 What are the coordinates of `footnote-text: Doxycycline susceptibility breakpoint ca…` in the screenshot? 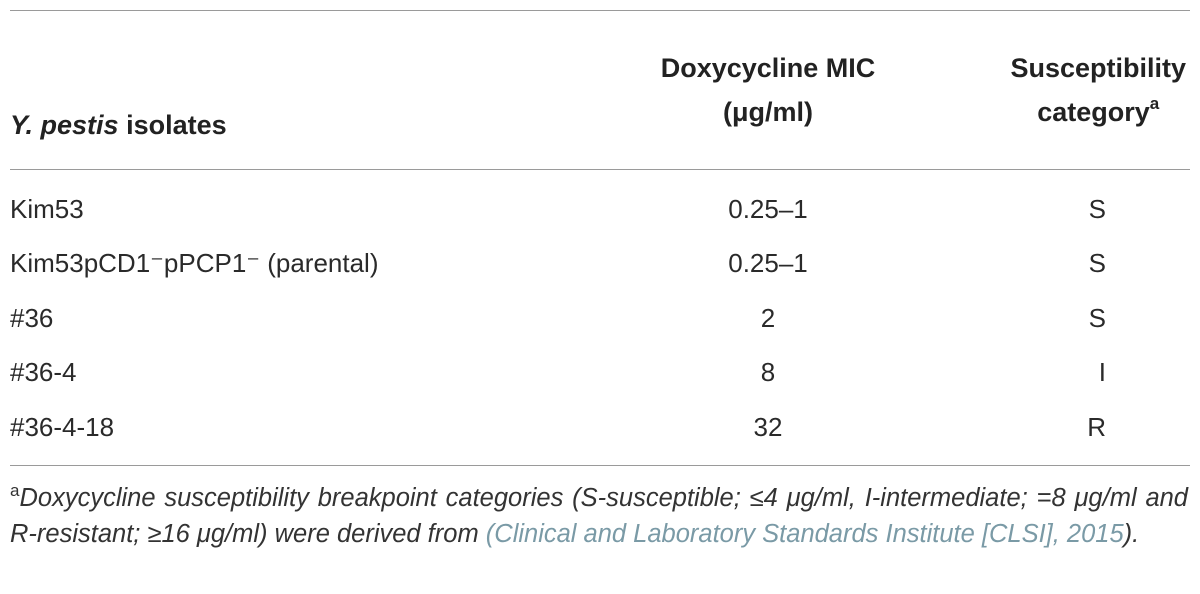 It's located at (599, 516).